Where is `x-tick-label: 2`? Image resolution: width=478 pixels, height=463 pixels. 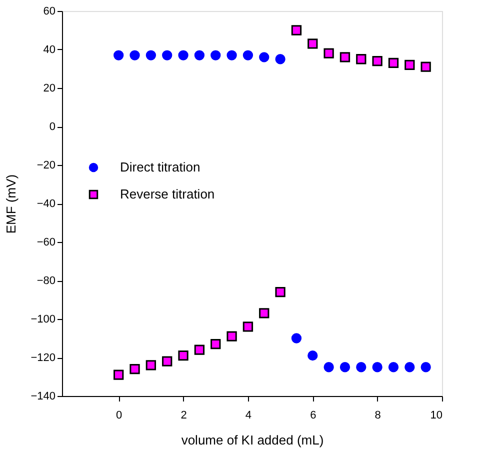
x-tick-label: 2 is located at coordinates (183, 416).